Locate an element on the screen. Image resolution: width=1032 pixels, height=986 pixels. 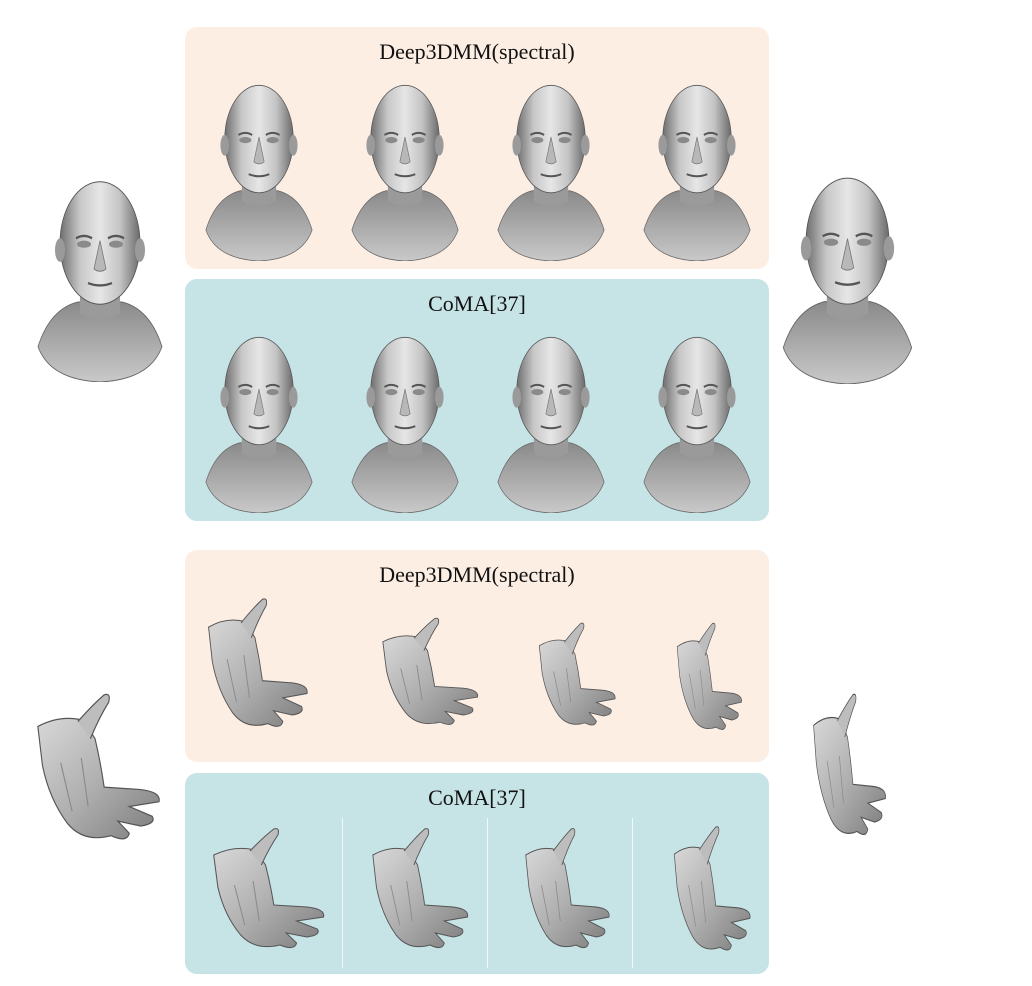
face-coma-panel: CoMA[37] is located at coordinates (477, 400).